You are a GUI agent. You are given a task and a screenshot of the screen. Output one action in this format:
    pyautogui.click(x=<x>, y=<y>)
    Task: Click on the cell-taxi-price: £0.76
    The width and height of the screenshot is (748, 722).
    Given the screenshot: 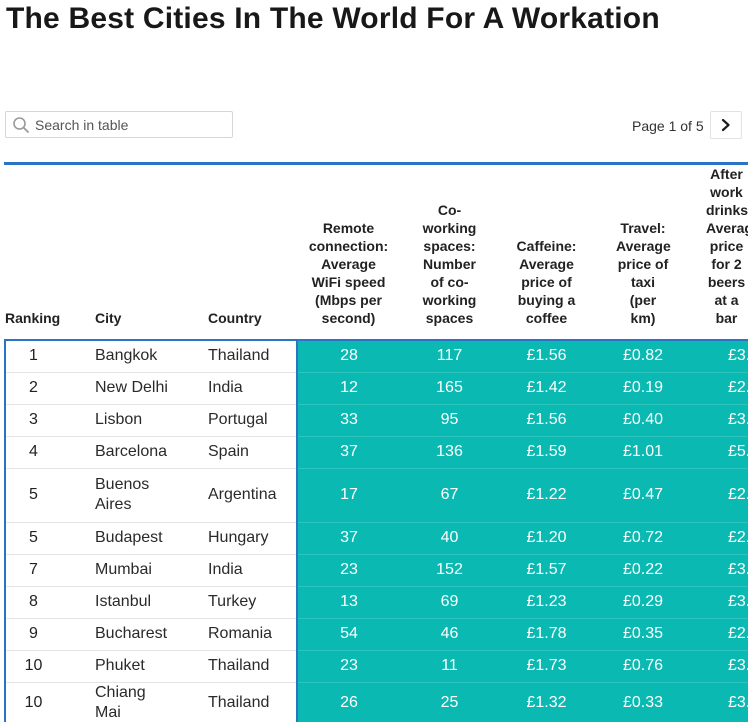 What is the action you would take?
    pyautogui.click(x=643, y=666)
    